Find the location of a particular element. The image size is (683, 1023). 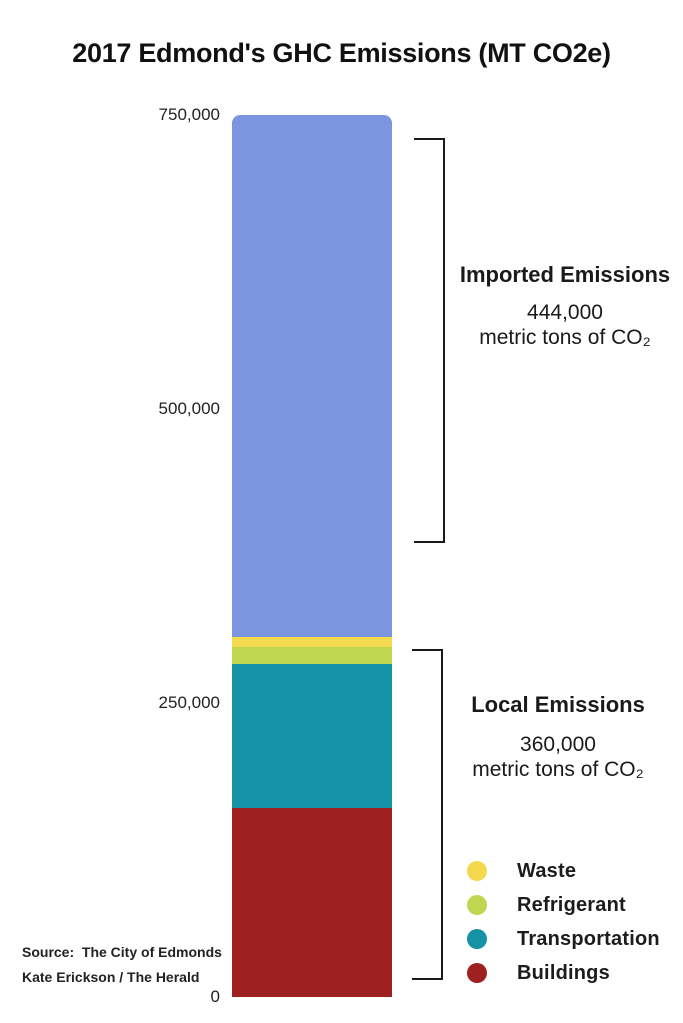

local-emissions-value: 360,000 is located at coordinates (558, 744).